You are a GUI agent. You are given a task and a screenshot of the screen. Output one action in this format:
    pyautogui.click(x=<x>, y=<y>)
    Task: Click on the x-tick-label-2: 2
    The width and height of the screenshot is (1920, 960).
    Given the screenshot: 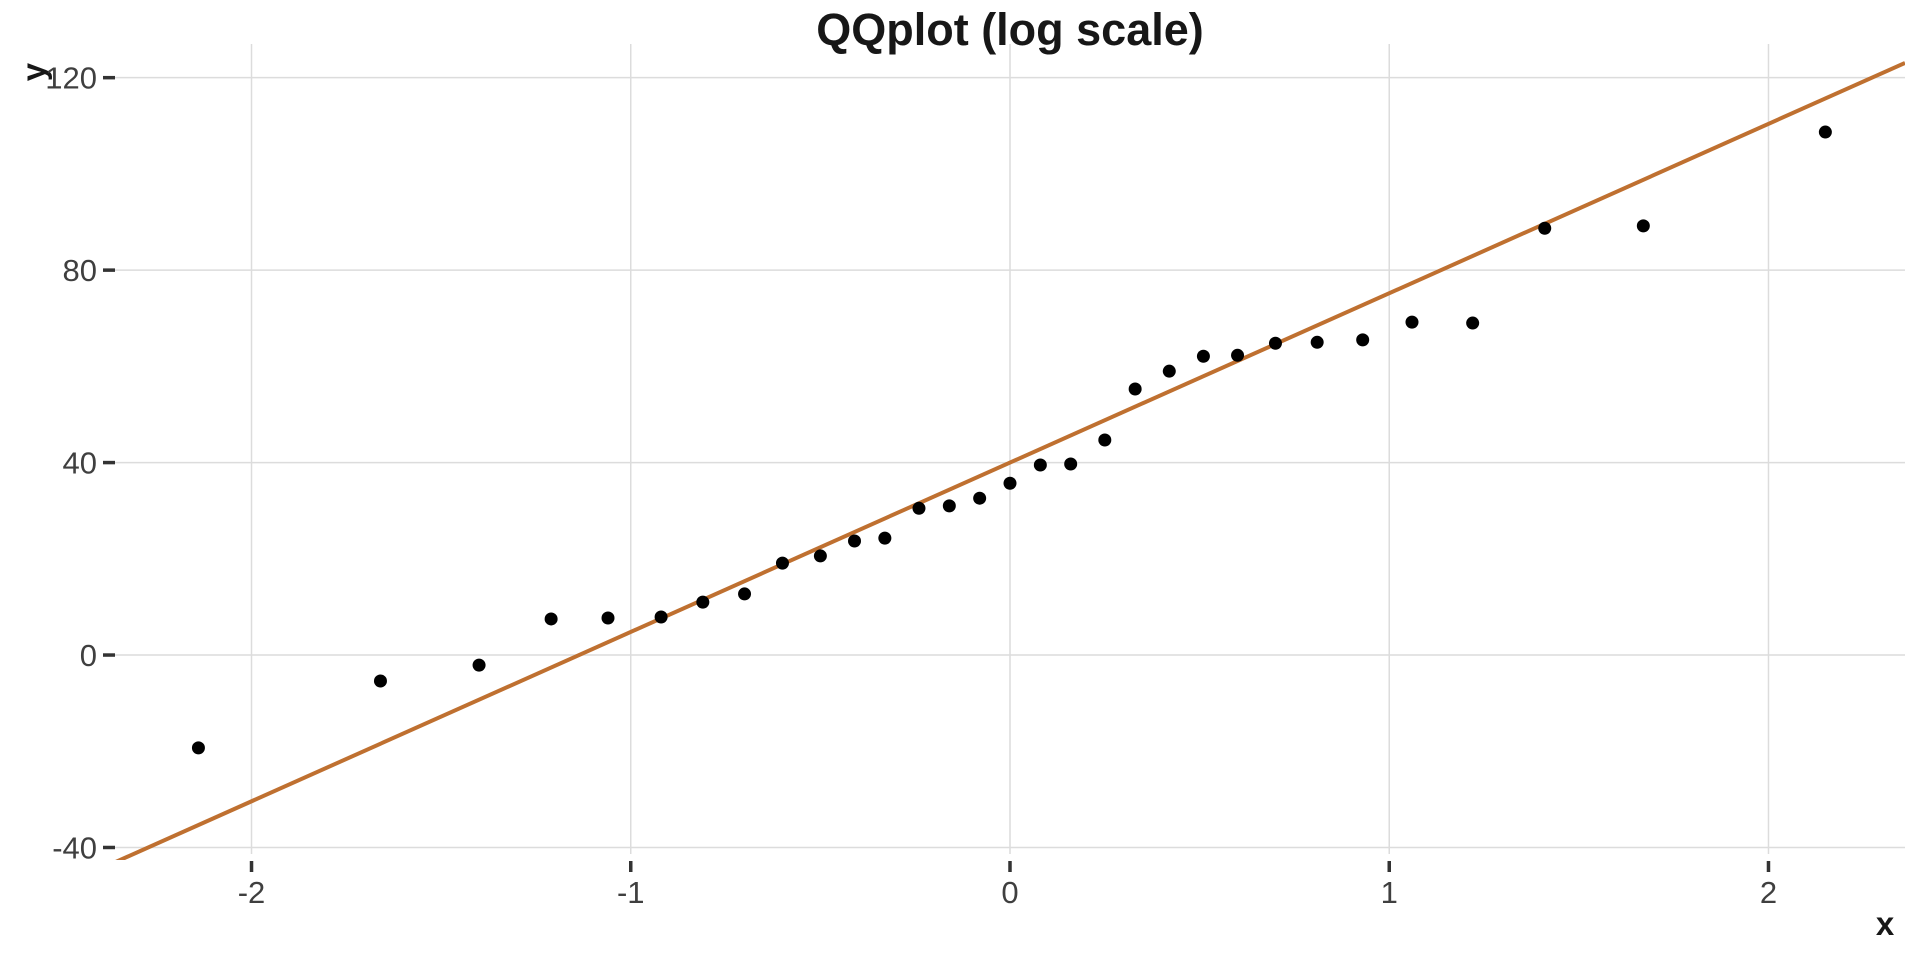 What is the action you would take?
    pyautogui.click(x=1768, y=892)
    